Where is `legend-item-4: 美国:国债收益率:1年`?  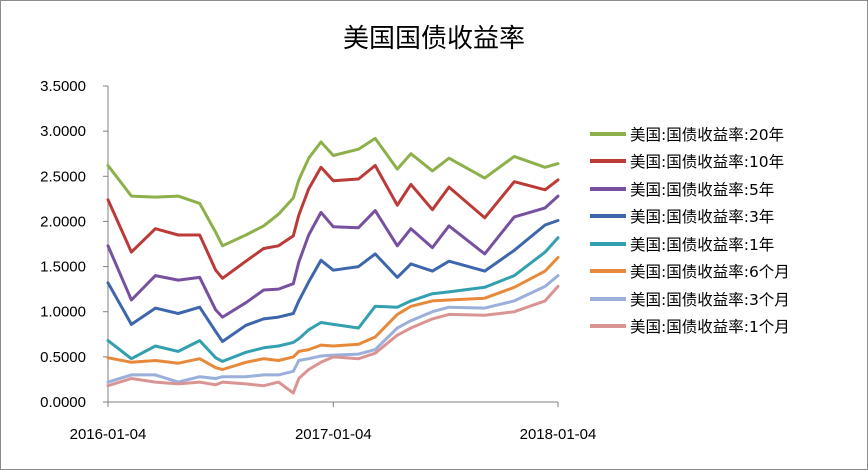 legend-item-4: 美国:国债收益率:1年 is located at coordinates (725, 244).